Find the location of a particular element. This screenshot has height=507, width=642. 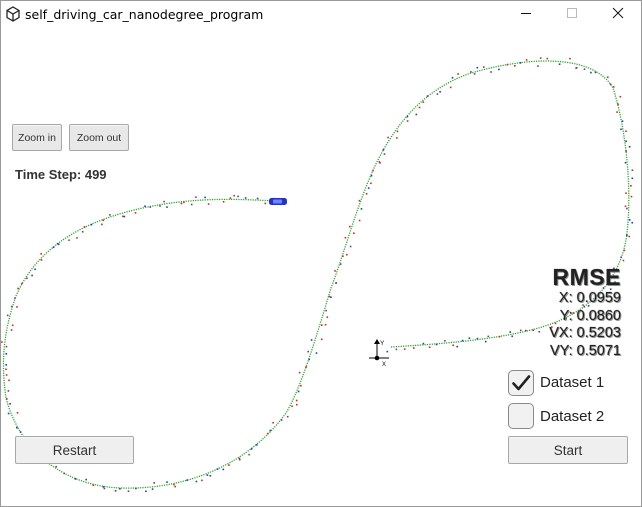

start-button: Start is located at coordinates (568, 450).